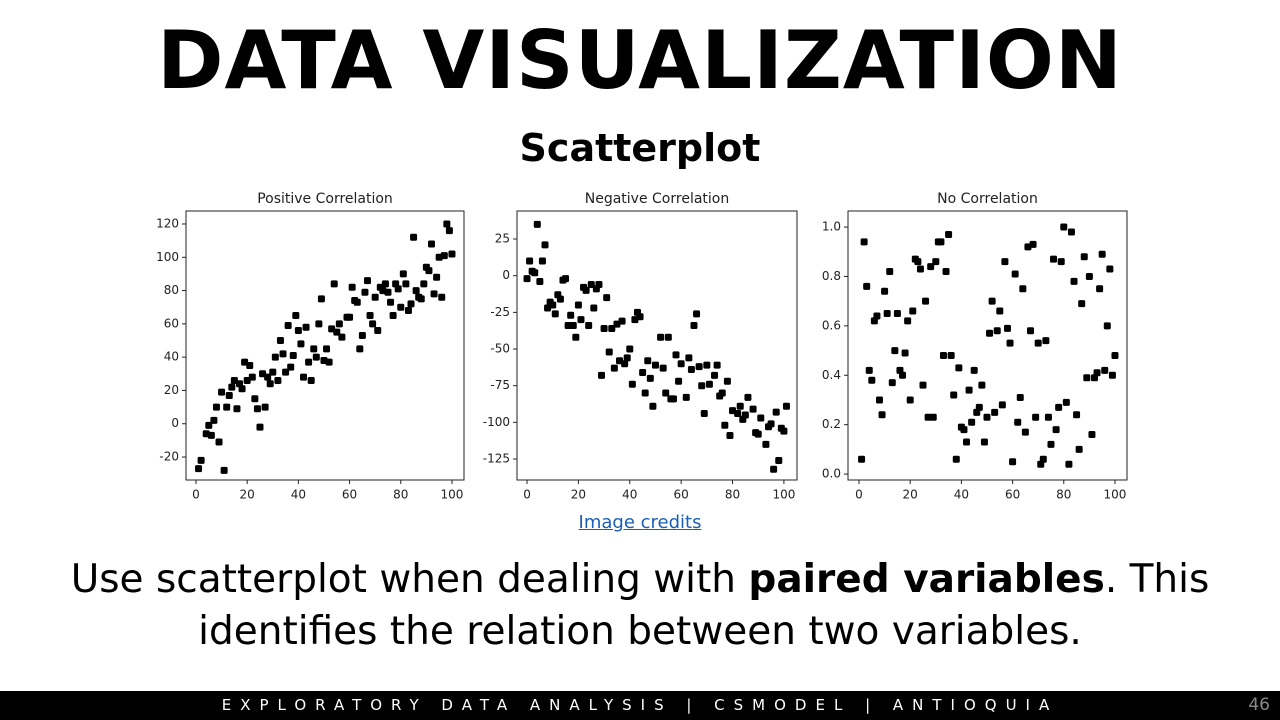 Image resolution: width=1280 pixels, height=720 pixels. Describe the element at coordinates (496, 459) in the screenshot. I see `y-tick-label: -125` at that location.